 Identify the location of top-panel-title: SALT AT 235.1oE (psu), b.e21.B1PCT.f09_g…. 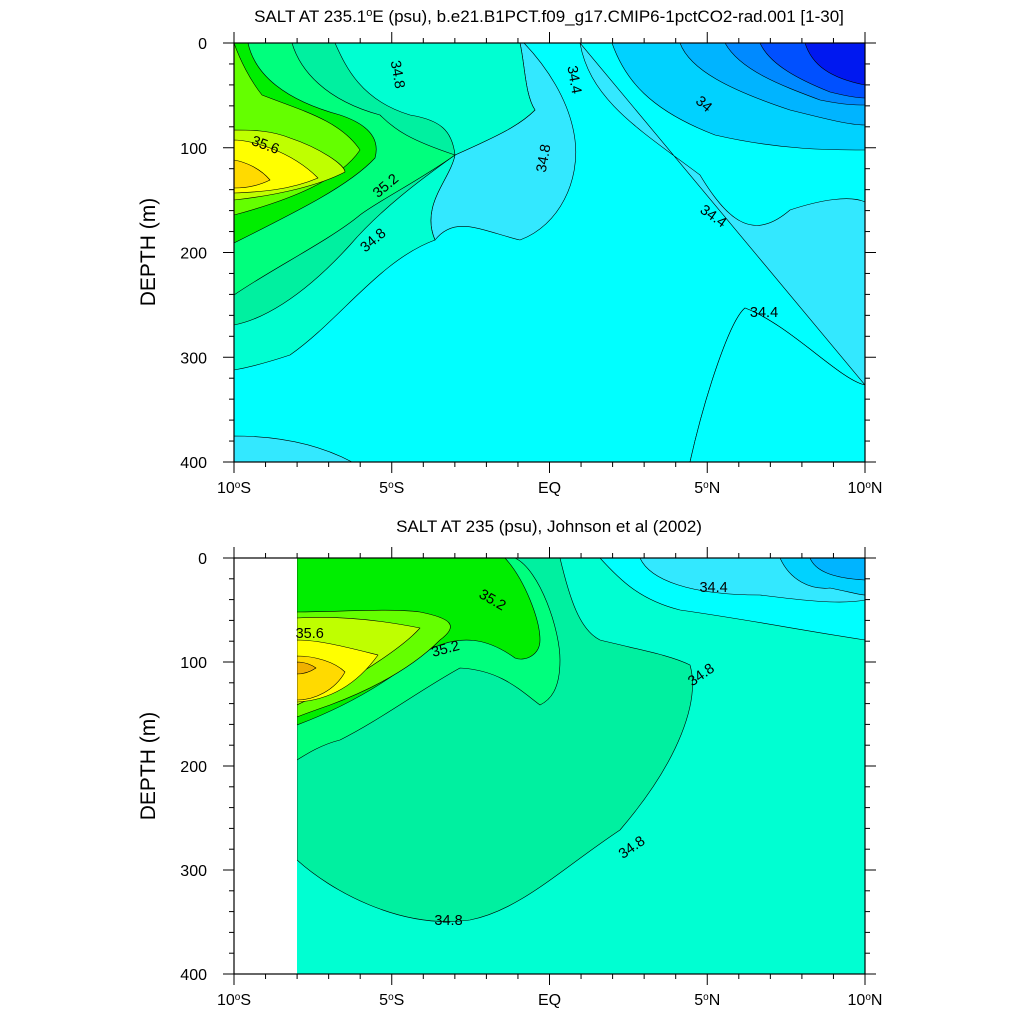
(549, 16).